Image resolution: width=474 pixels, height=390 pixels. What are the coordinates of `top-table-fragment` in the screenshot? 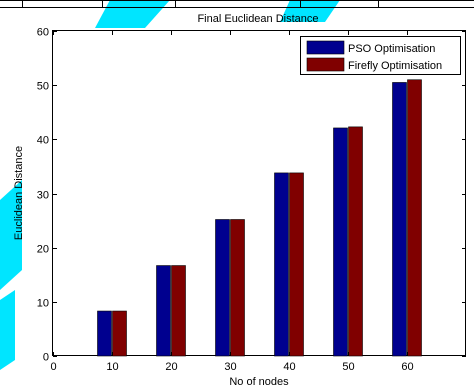 It's located at (237, 4).